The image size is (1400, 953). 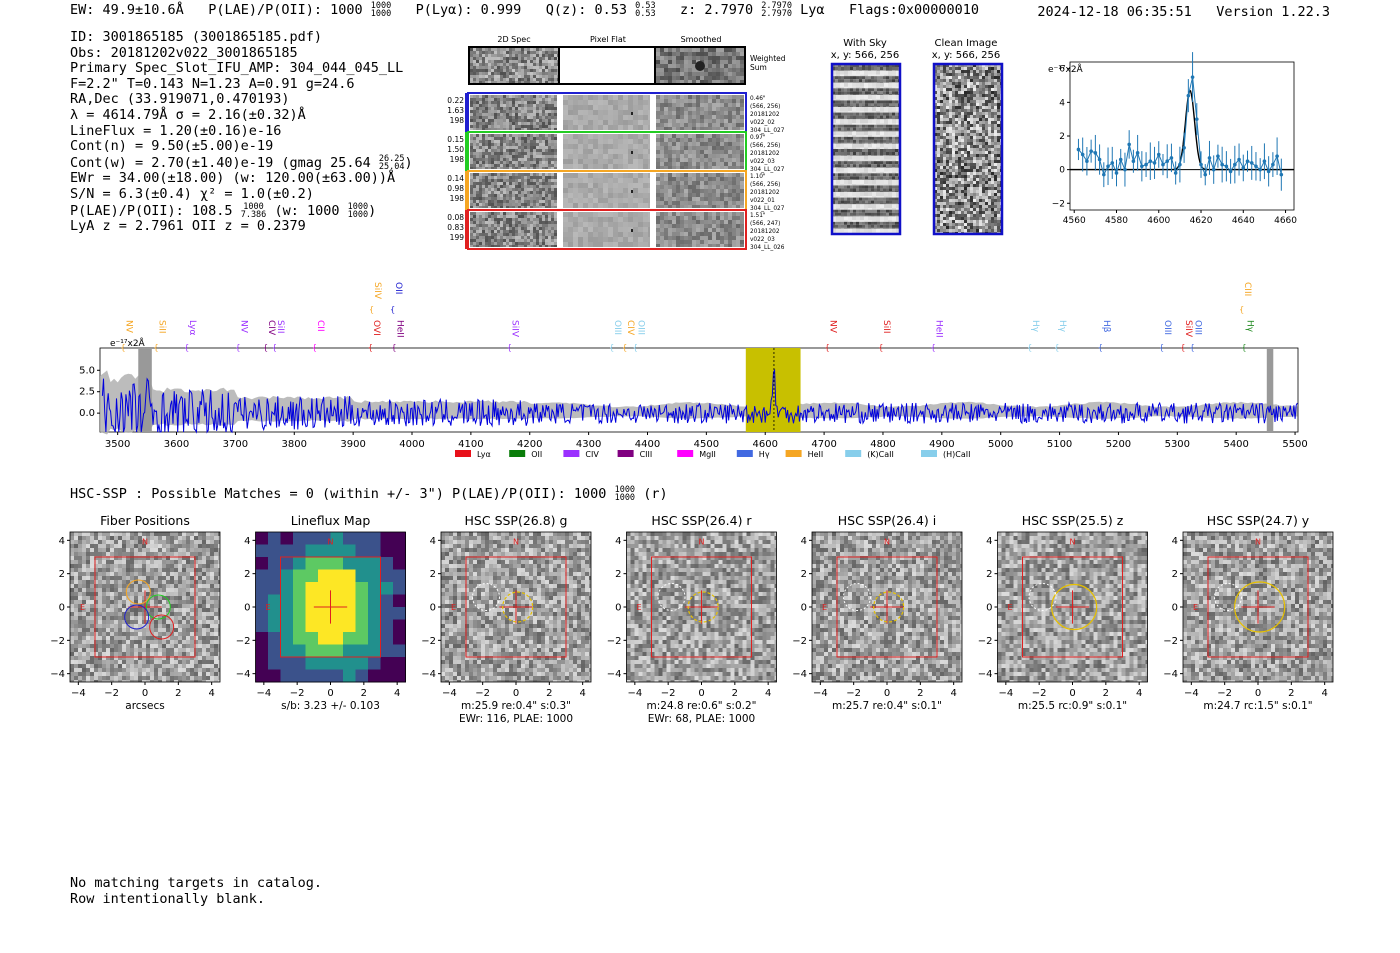 What do you see at coordinates (956, 454) in the screenshot?
I see `legend-label: (H)CaII` at bounding box center [956, 454].